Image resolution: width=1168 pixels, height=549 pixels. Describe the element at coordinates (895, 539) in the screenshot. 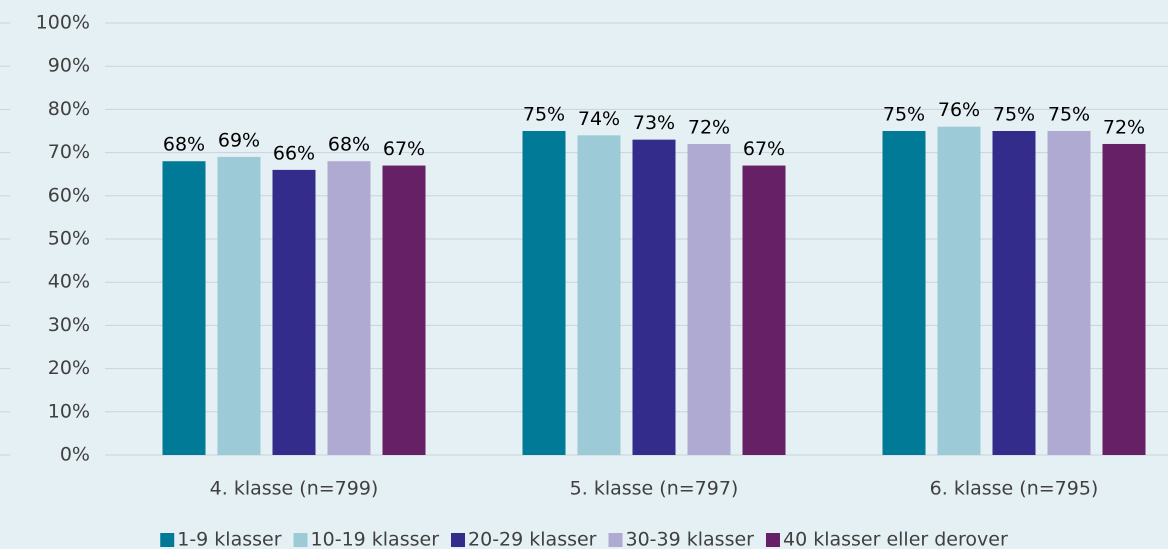

I see `legend-label: 40 klasser eller derover` at that location.